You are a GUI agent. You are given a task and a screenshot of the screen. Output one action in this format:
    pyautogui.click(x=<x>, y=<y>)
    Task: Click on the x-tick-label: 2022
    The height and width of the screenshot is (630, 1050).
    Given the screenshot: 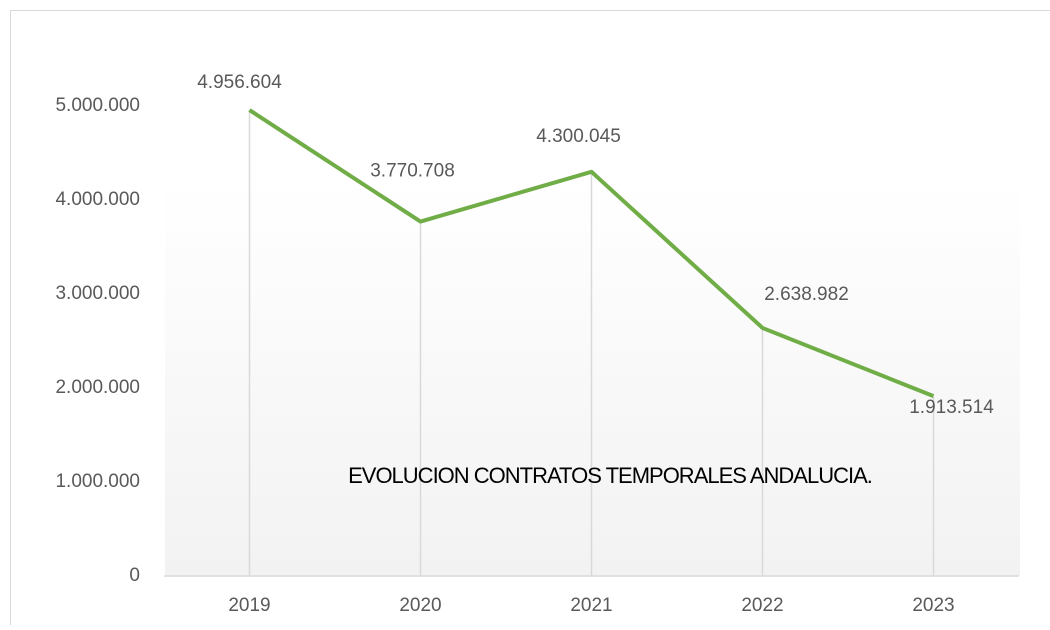 What is the action you would take?
    pyautogui.click(x=762, y=605)
    